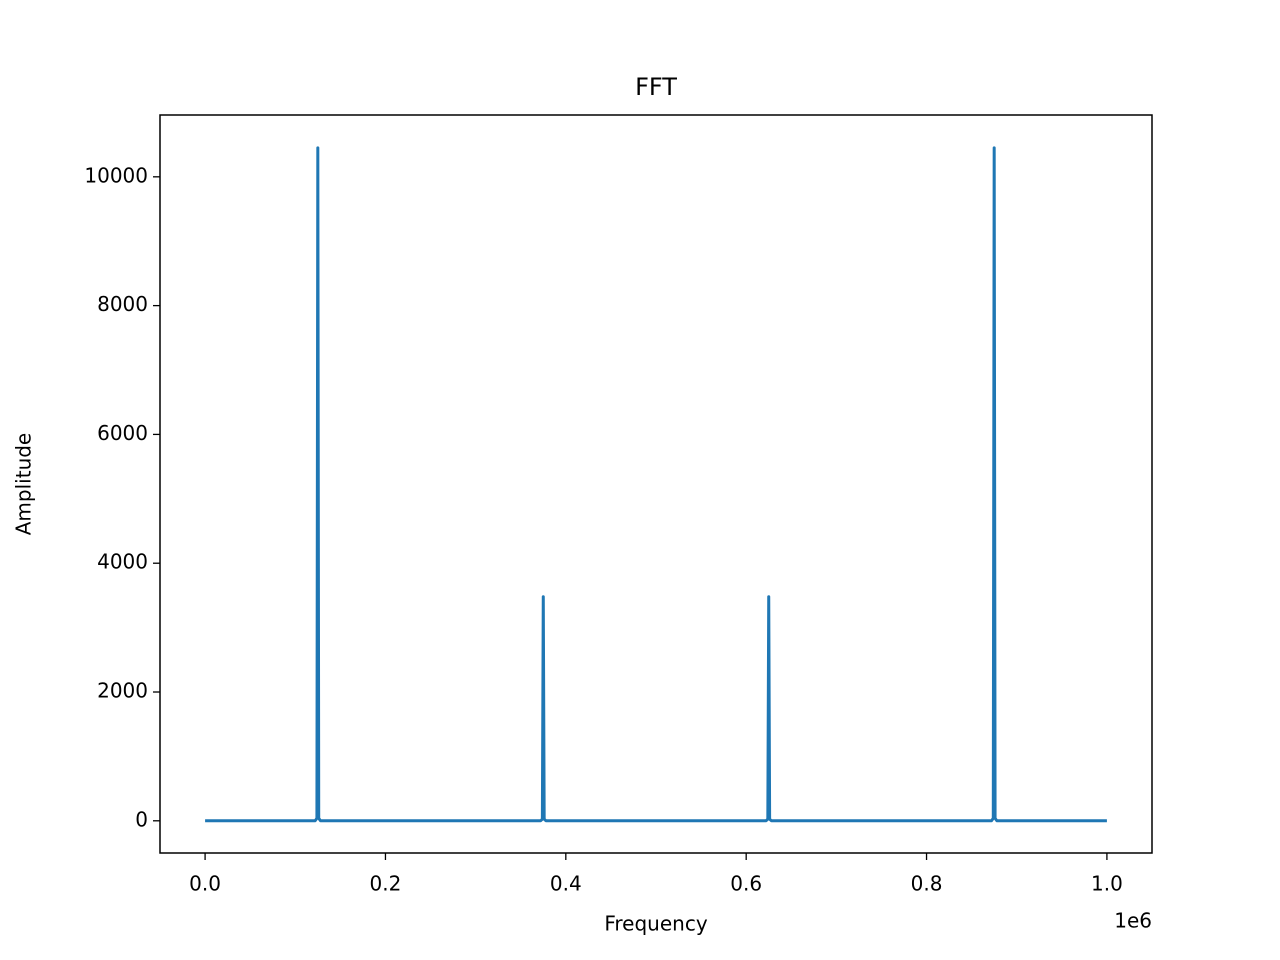  Describe the element at coordinates (116, 175) in the screenshot. I see `y-tick-label: 10000` at that location.